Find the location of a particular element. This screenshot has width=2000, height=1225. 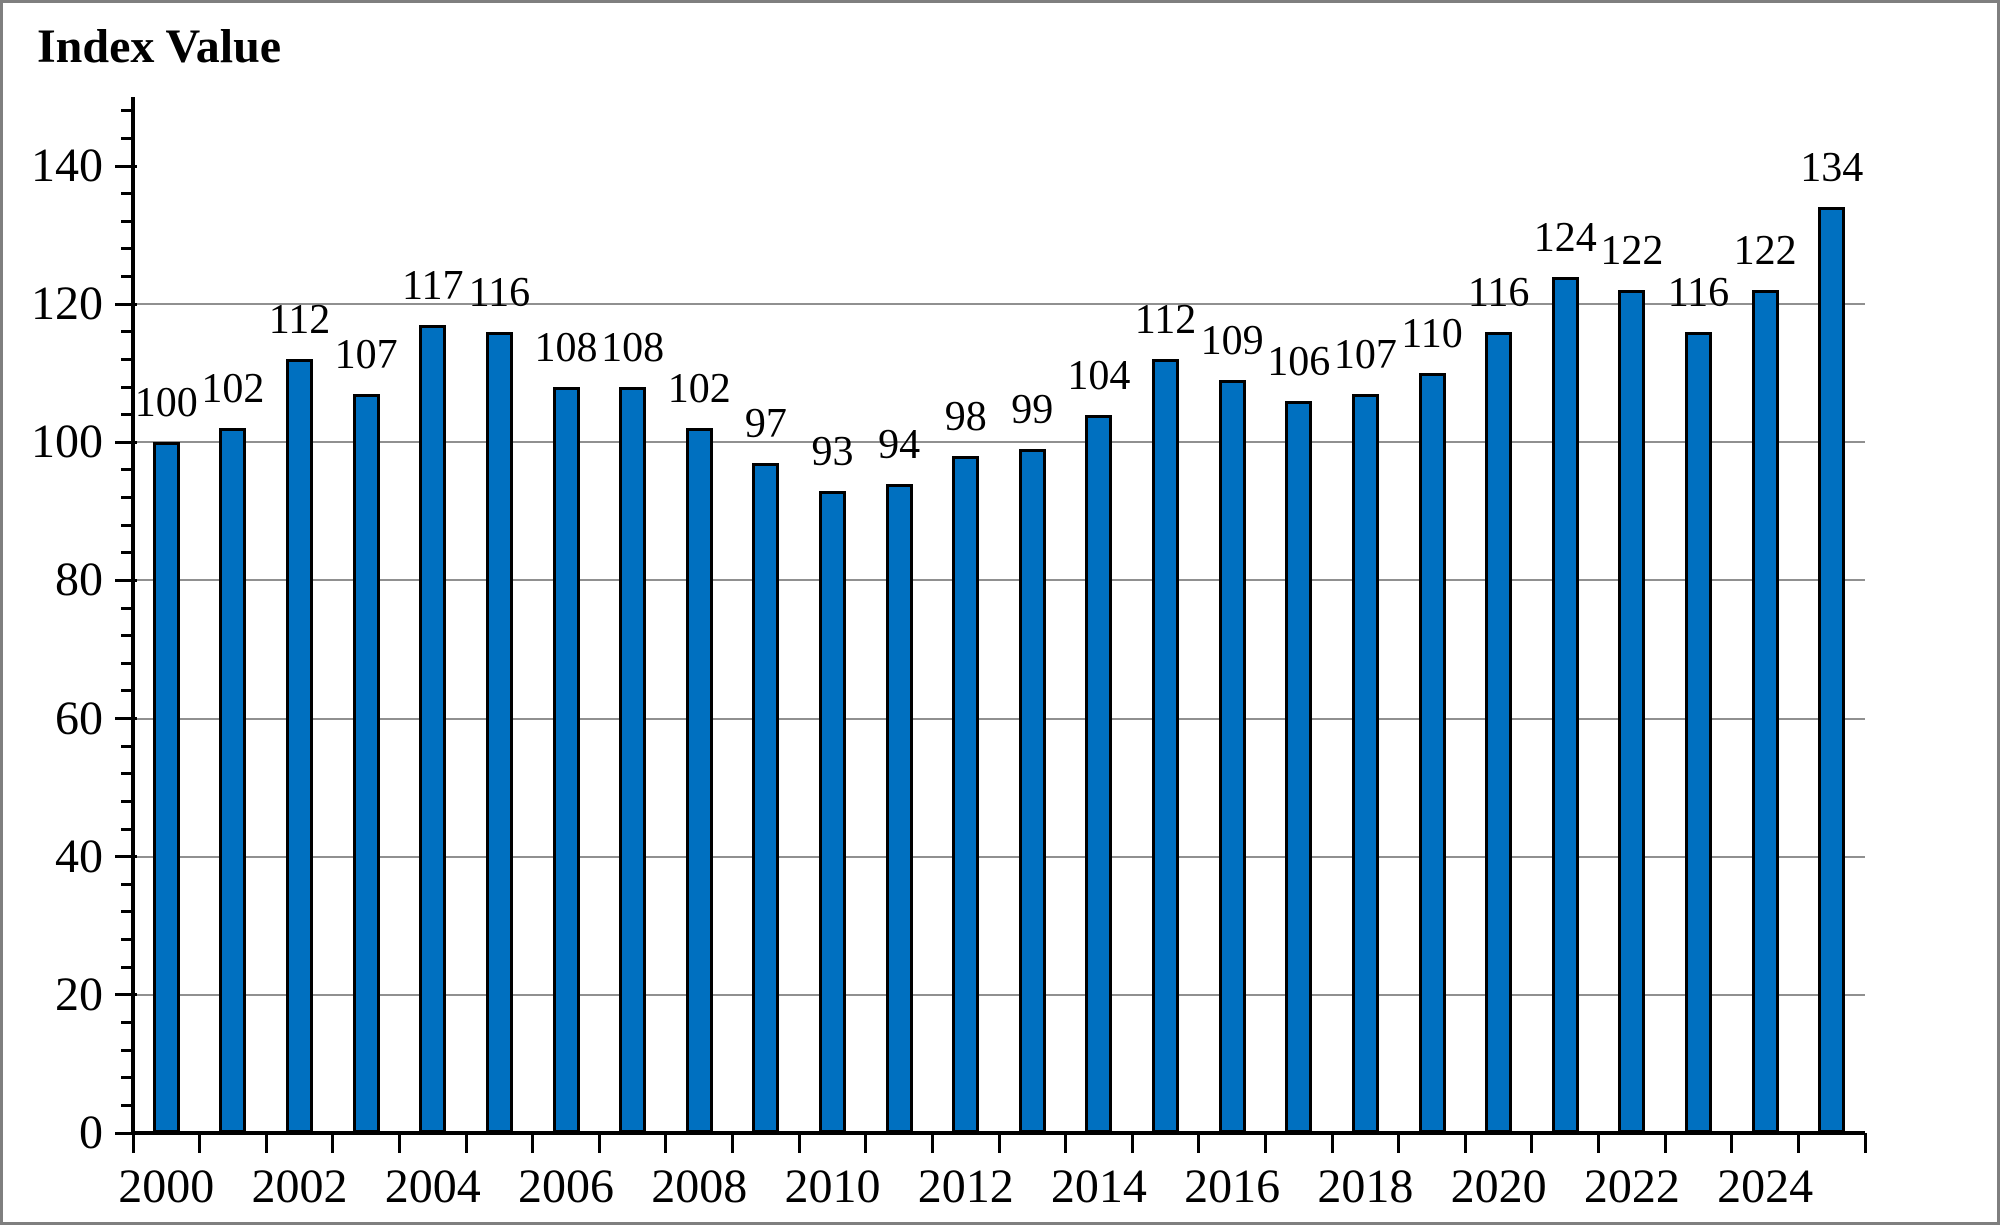

bar-value-label: 100 is located at coordinates (166, 403).